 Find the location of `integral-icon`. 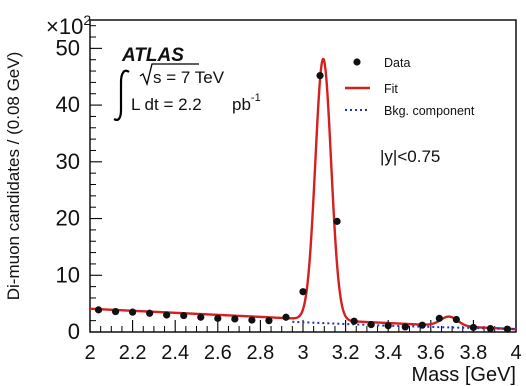

integral-icon is located at coordinates (121, 95).